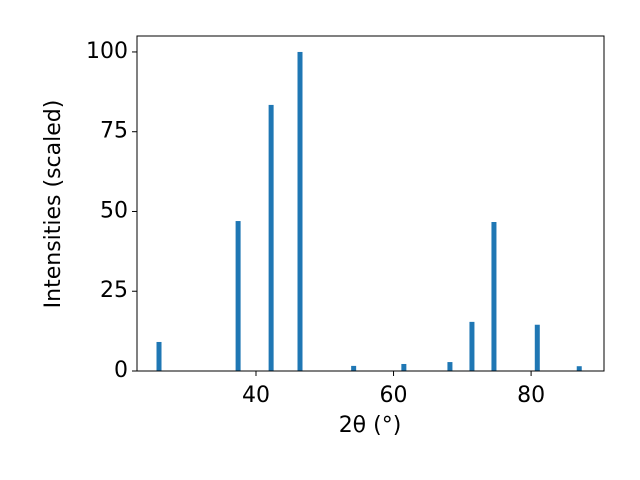 The width and height of the screenshot is (640, 480). I want to click on x-tick-label: 80, so click(531, 395).